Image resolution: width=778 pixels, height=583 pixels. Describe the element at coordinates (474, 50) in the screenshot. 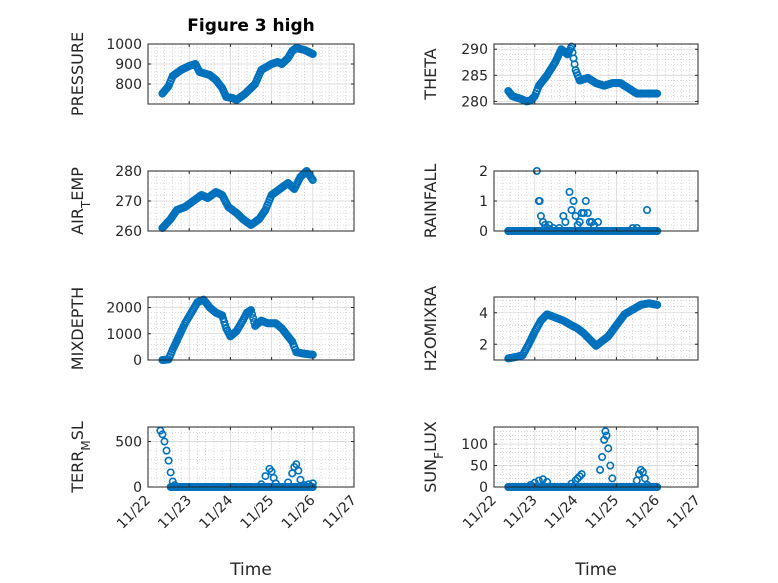

I see `y-tick-label: 290` at that location.